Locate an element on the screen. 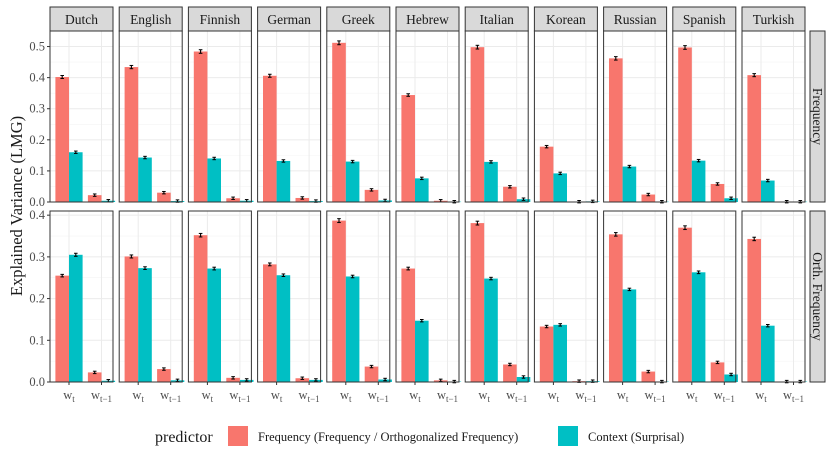 The width and height of the screenshot is (830, 461). bar-context-finnish-orth-frequency-w_t is located at coordinates (214, 325).